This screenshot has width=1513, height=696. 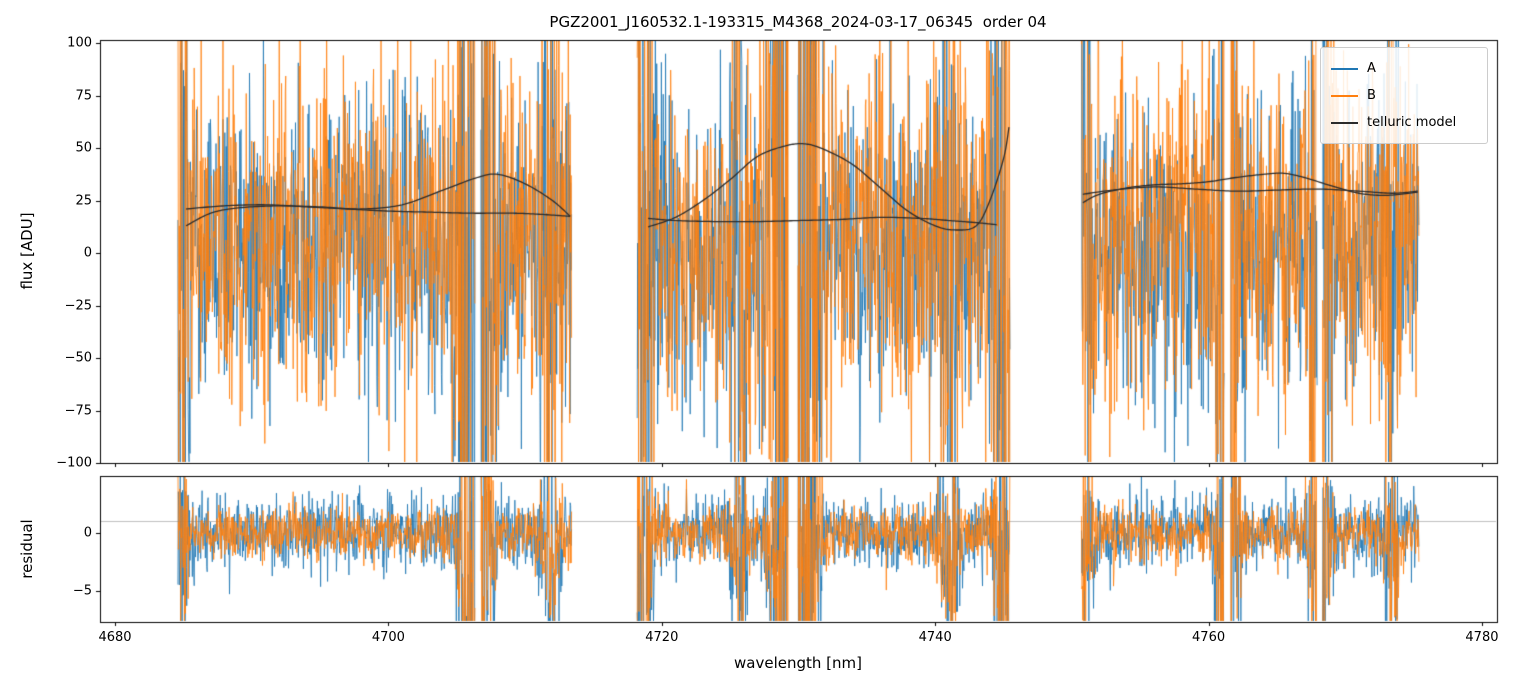 What do you see at coordinates (79, 43) in the screenshot?
I see `y-tick-label: 100` at bounding box center [79, 43].